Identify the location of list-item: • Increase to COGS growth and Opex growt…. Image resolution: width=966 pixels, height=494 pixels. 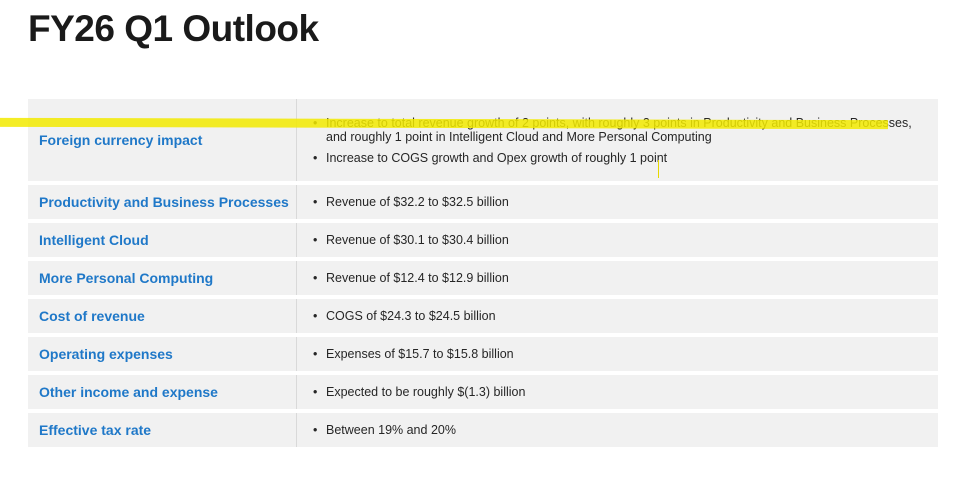
(620, 158).